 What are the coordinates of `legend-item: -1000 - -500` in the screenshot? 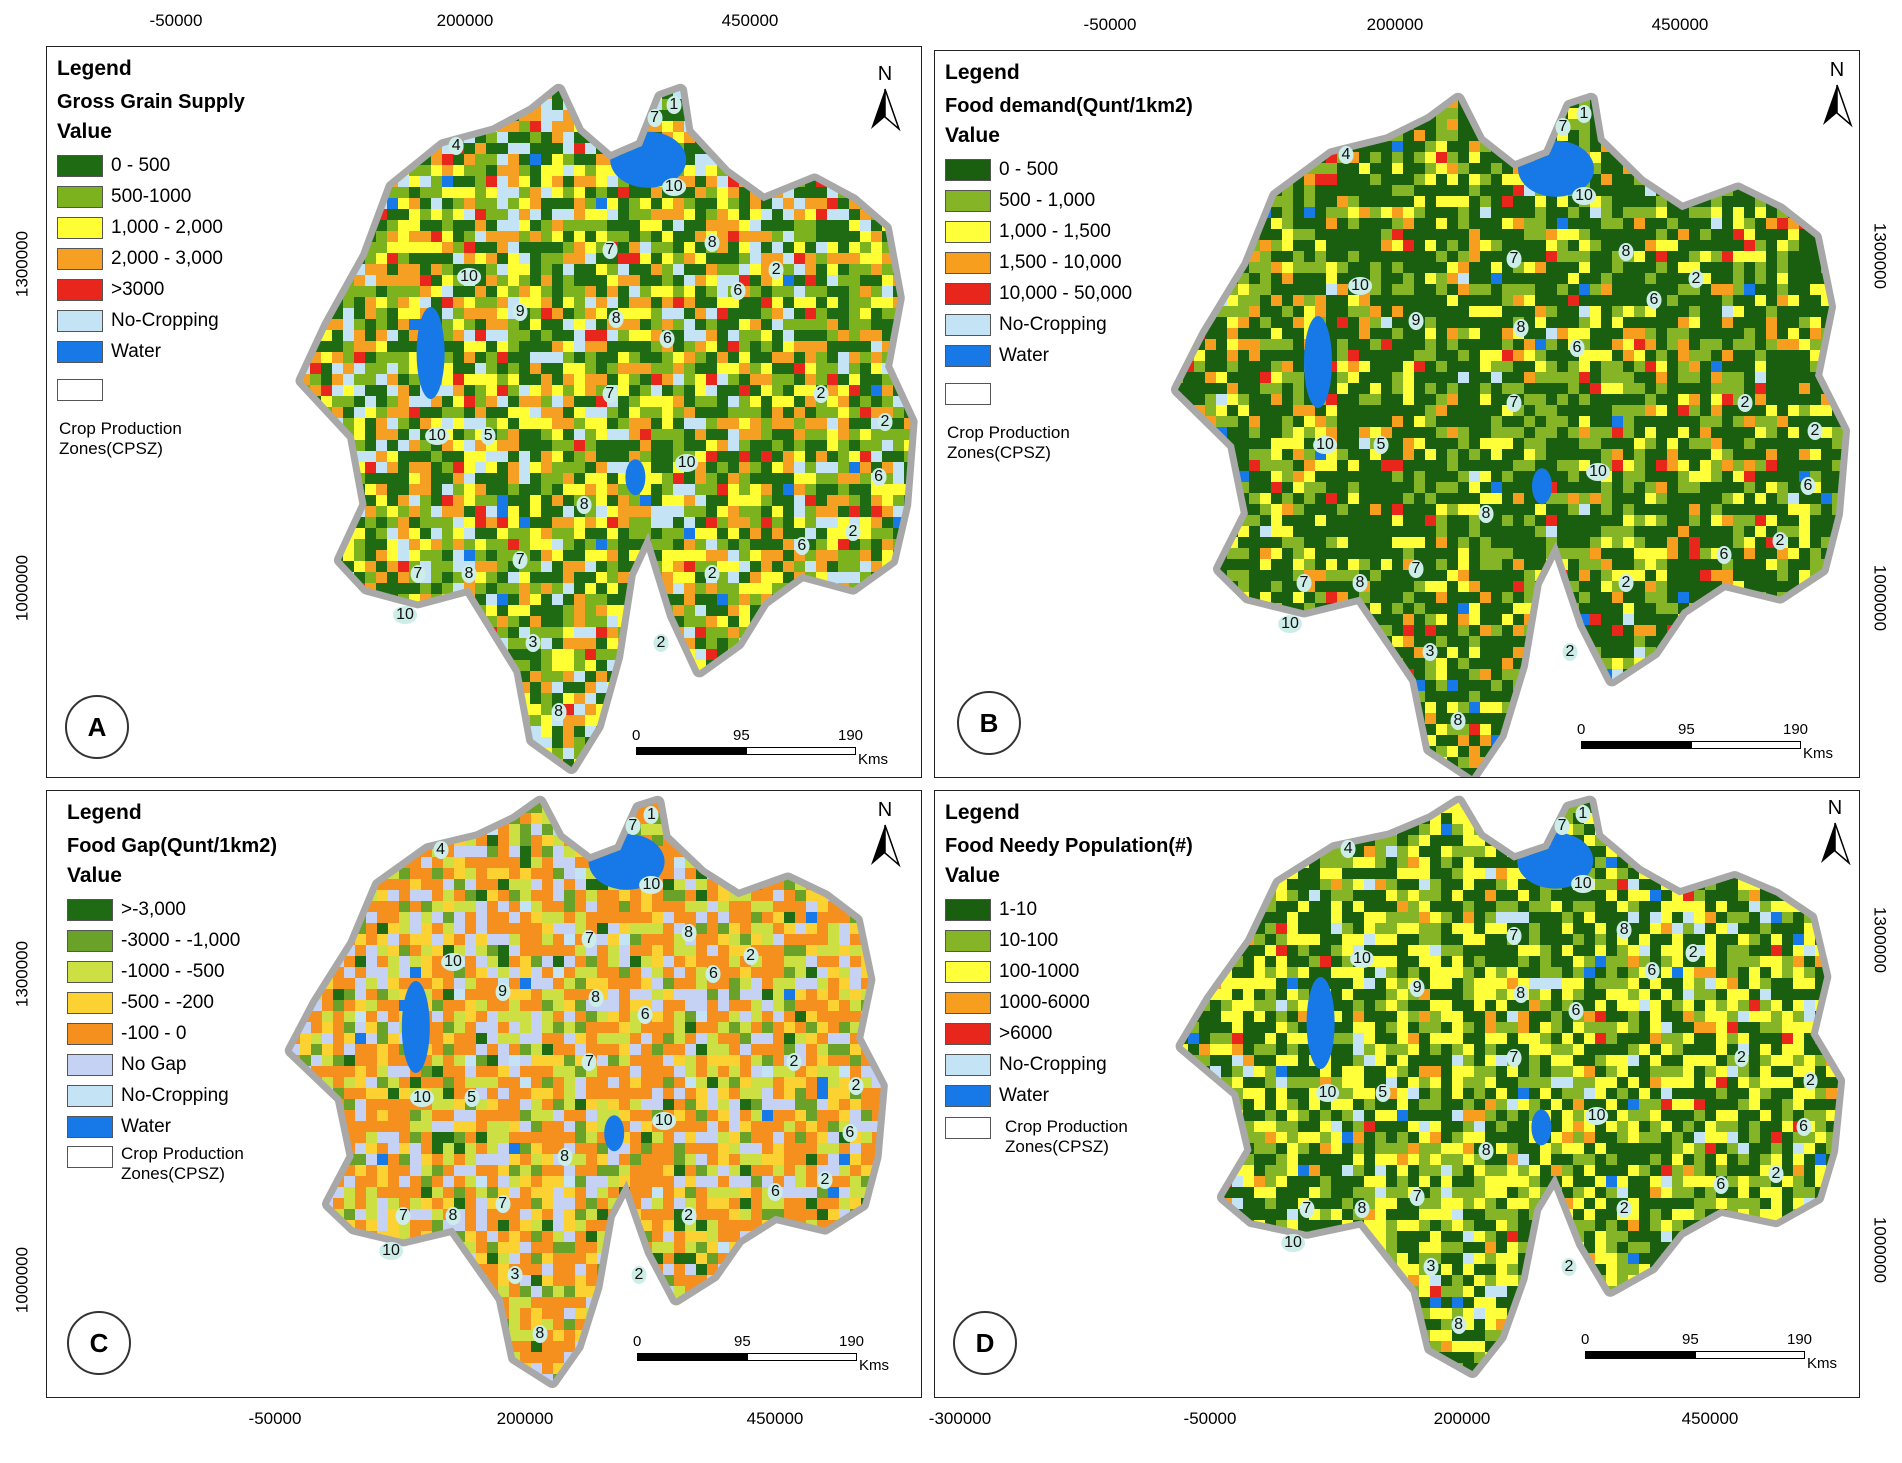 It's located at (174, 971).